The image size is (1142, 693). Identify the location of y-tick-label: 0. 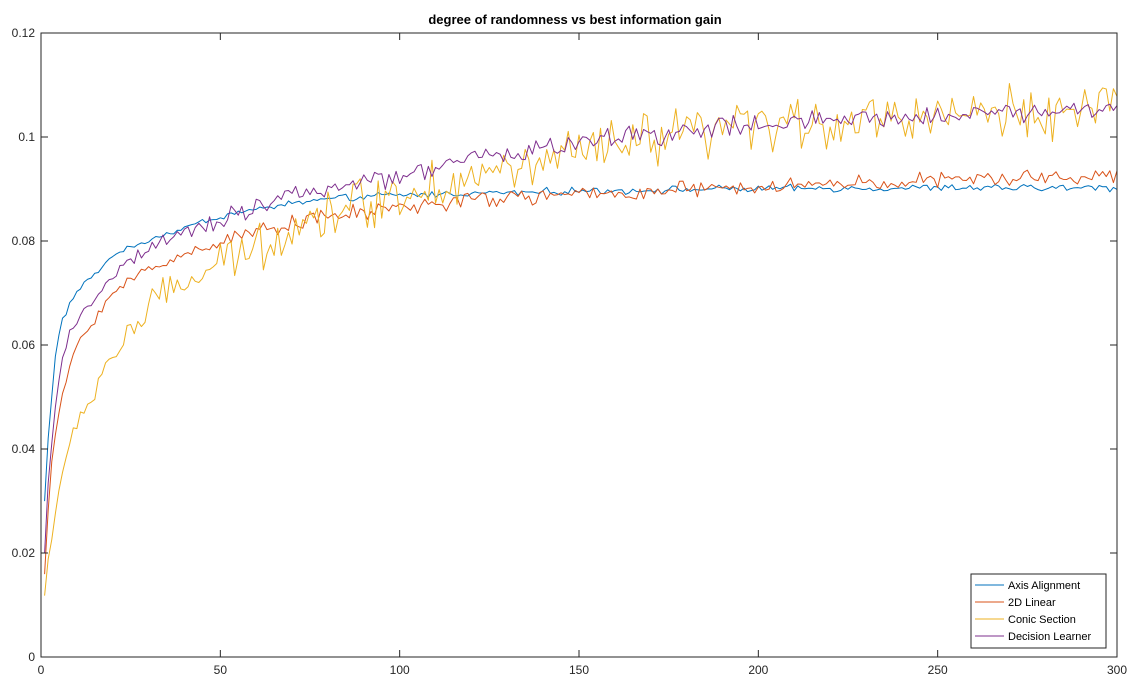
(31, 657).